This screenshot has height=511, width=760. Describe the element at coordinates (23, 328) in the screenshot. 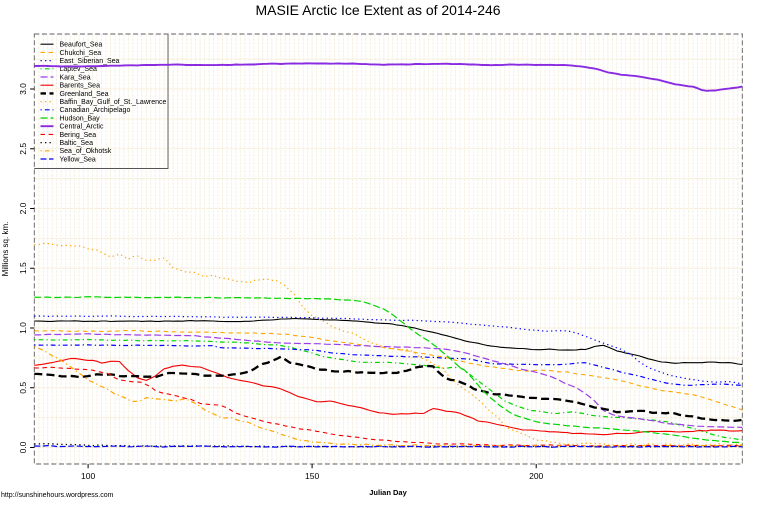

I see `svg-text: 1.0` at that location.